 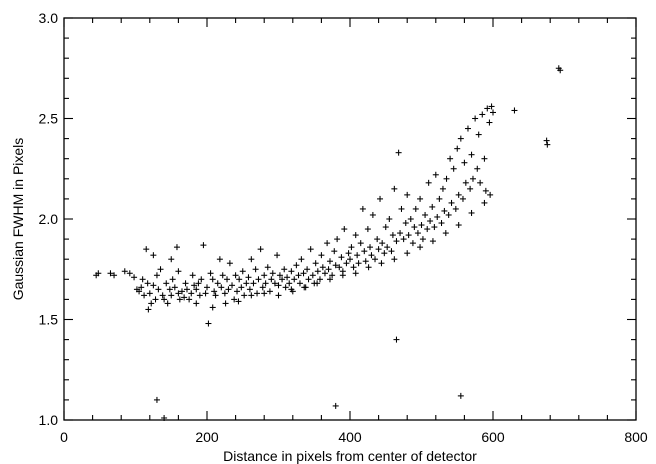 What do you see at coordinates (49, 420) in the screenshot?
I see `y-tick-label: 1.0` at bounding box center [49, 420].